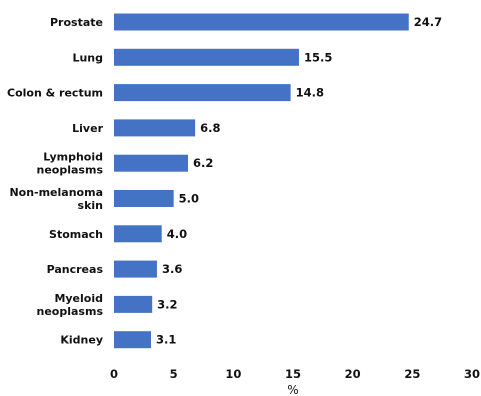 The height and width of the screenshot is (396, 481). I want to click on category-label: Liver, so click(87, 128).